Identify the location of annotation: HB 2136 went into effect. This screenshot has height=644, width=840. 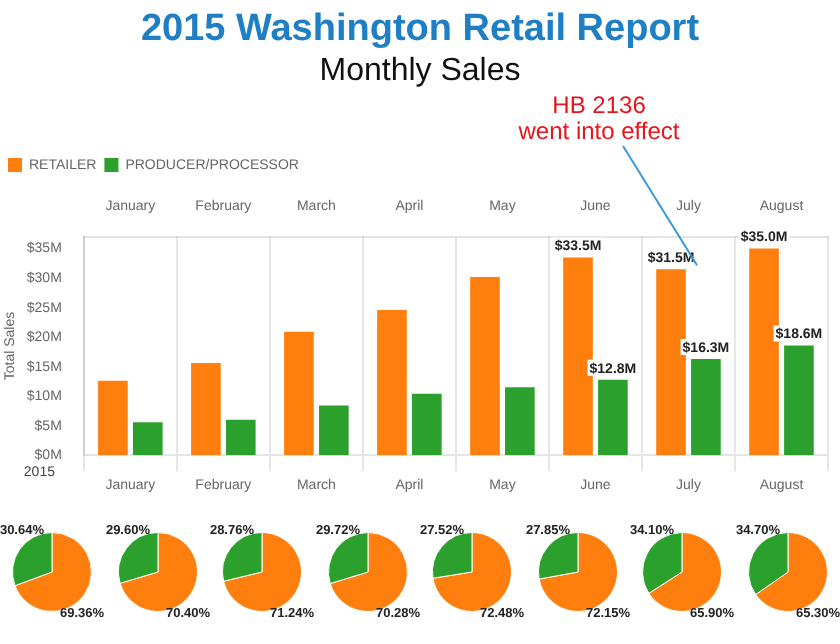
(598, 117).